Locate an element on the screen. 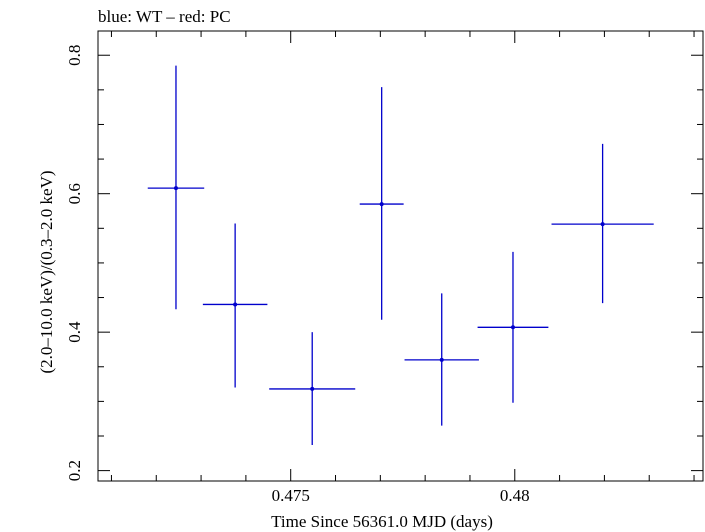  y-tick-label: 0.2 is located at coordinates (74, 470).